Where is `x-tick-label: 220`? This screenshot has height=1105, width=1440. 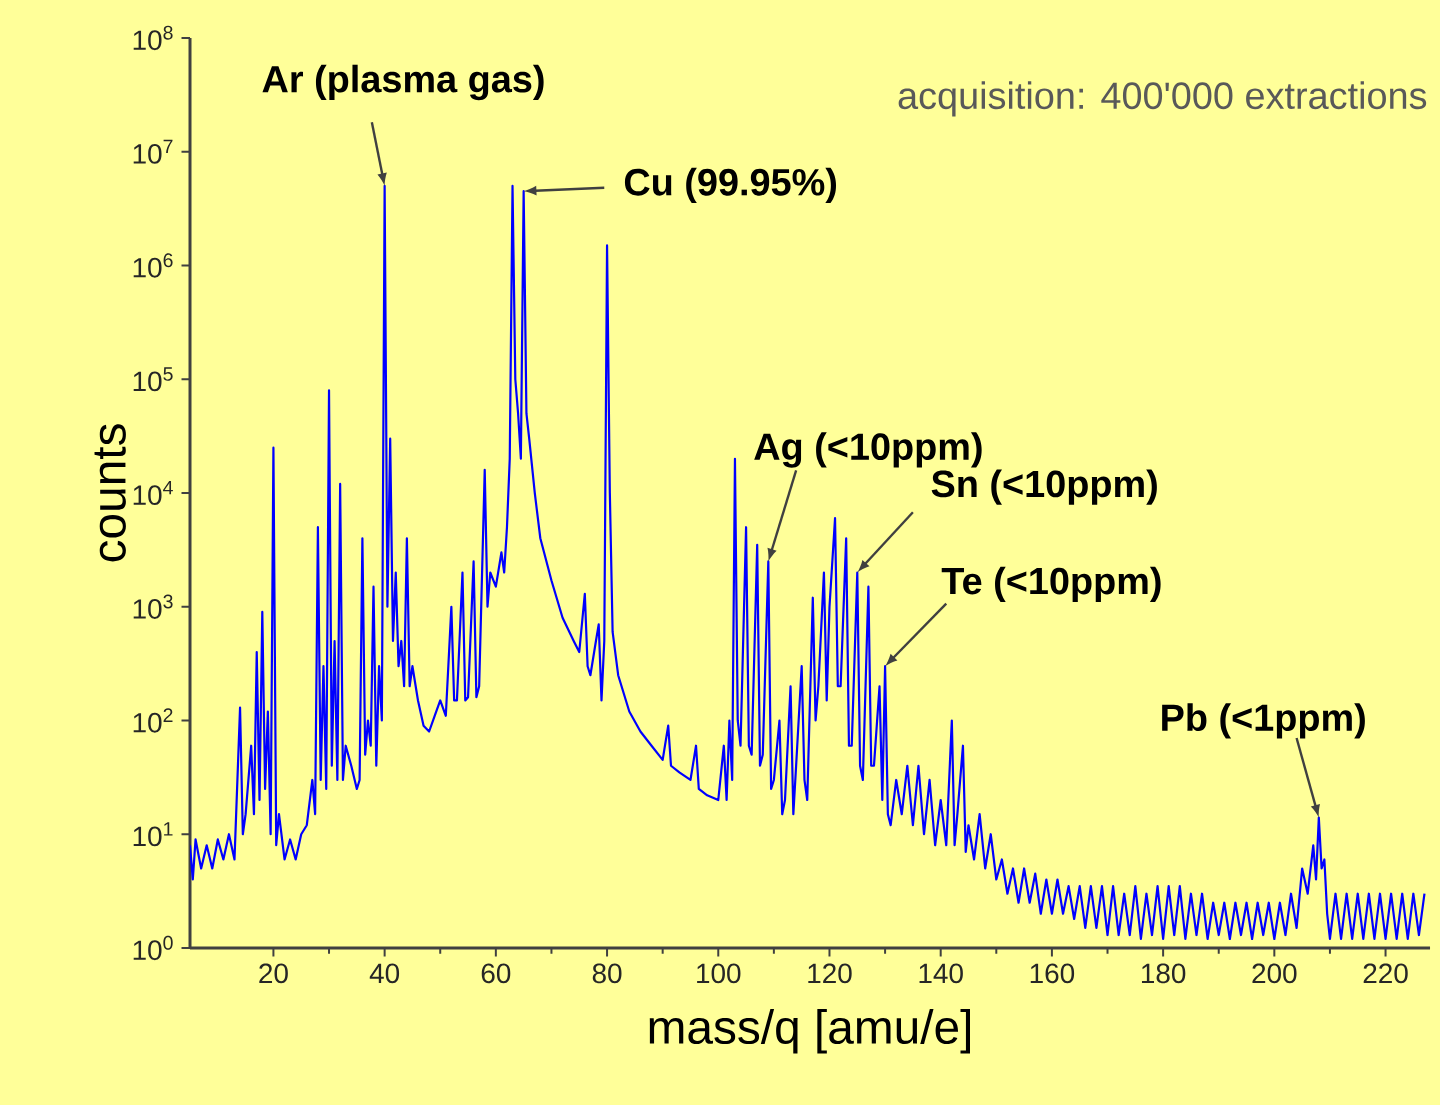
x-tick-label: 220 is located at coordinates (1385, 973).